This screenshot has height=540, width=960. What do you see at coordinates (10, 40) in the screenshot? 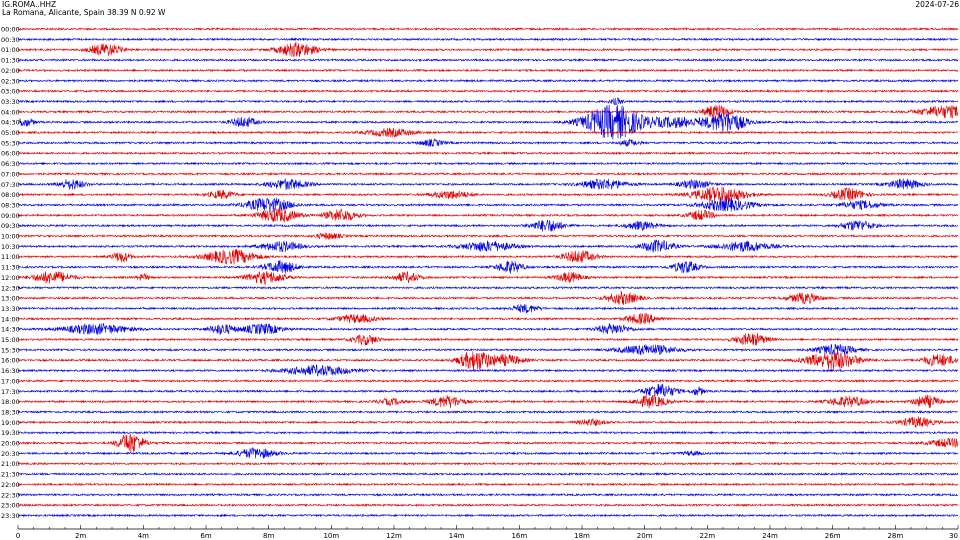
I see `row-label: 00:30` at bounding box center [10, 40].